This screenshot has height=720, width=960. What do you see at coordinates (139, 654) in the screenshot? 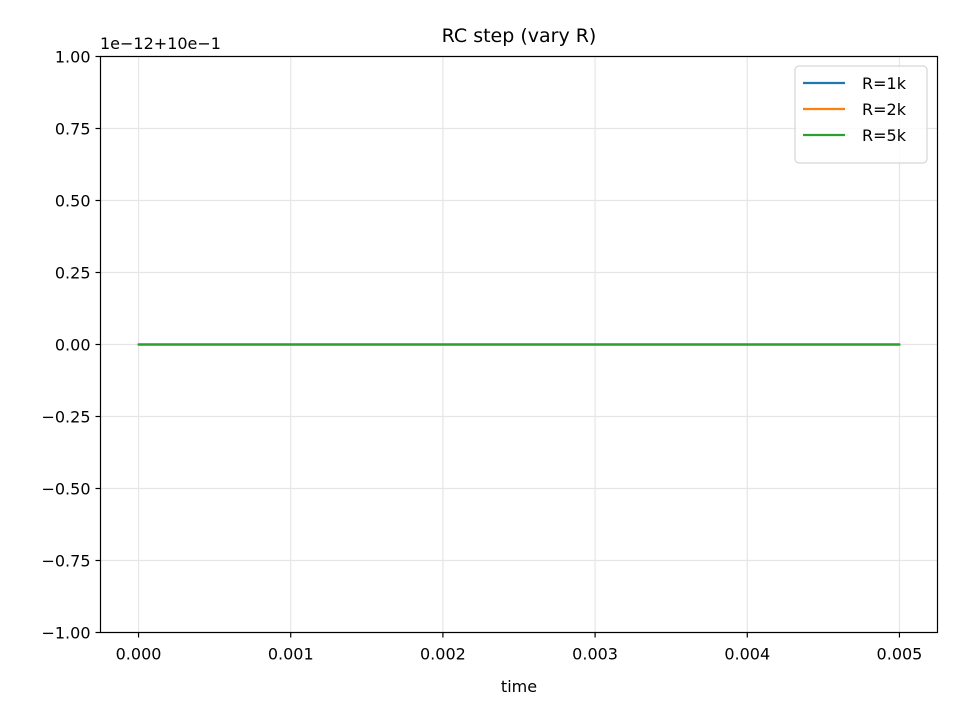
I see `x-tick-label: 0.000` at bounding box center [139, 654].